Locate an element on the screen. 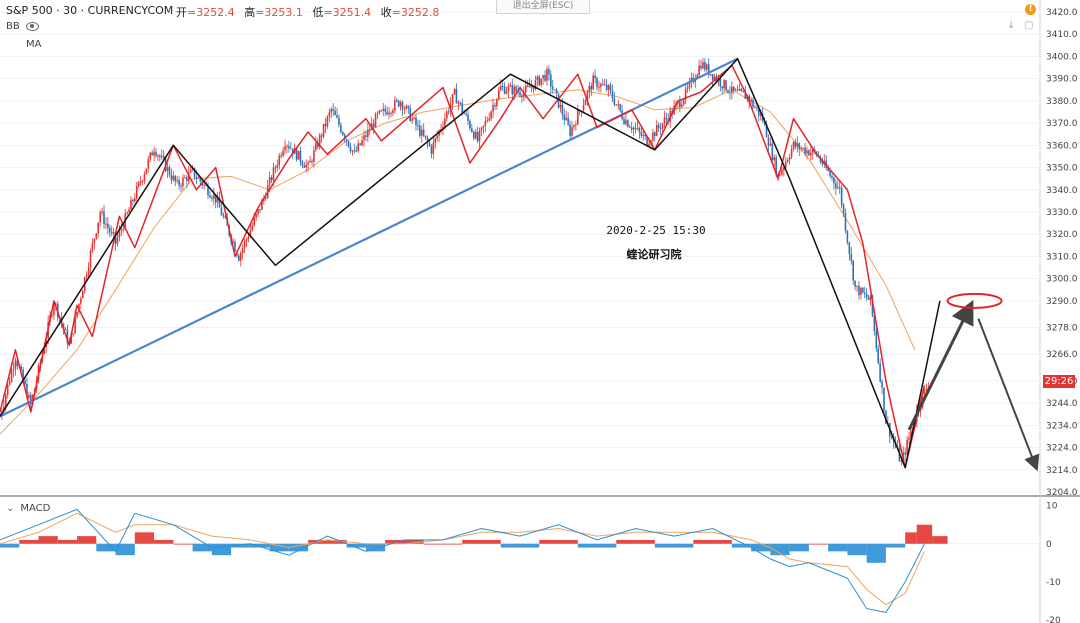  chevron-down-icon: ⌄ is located at coordinates (10, 508).